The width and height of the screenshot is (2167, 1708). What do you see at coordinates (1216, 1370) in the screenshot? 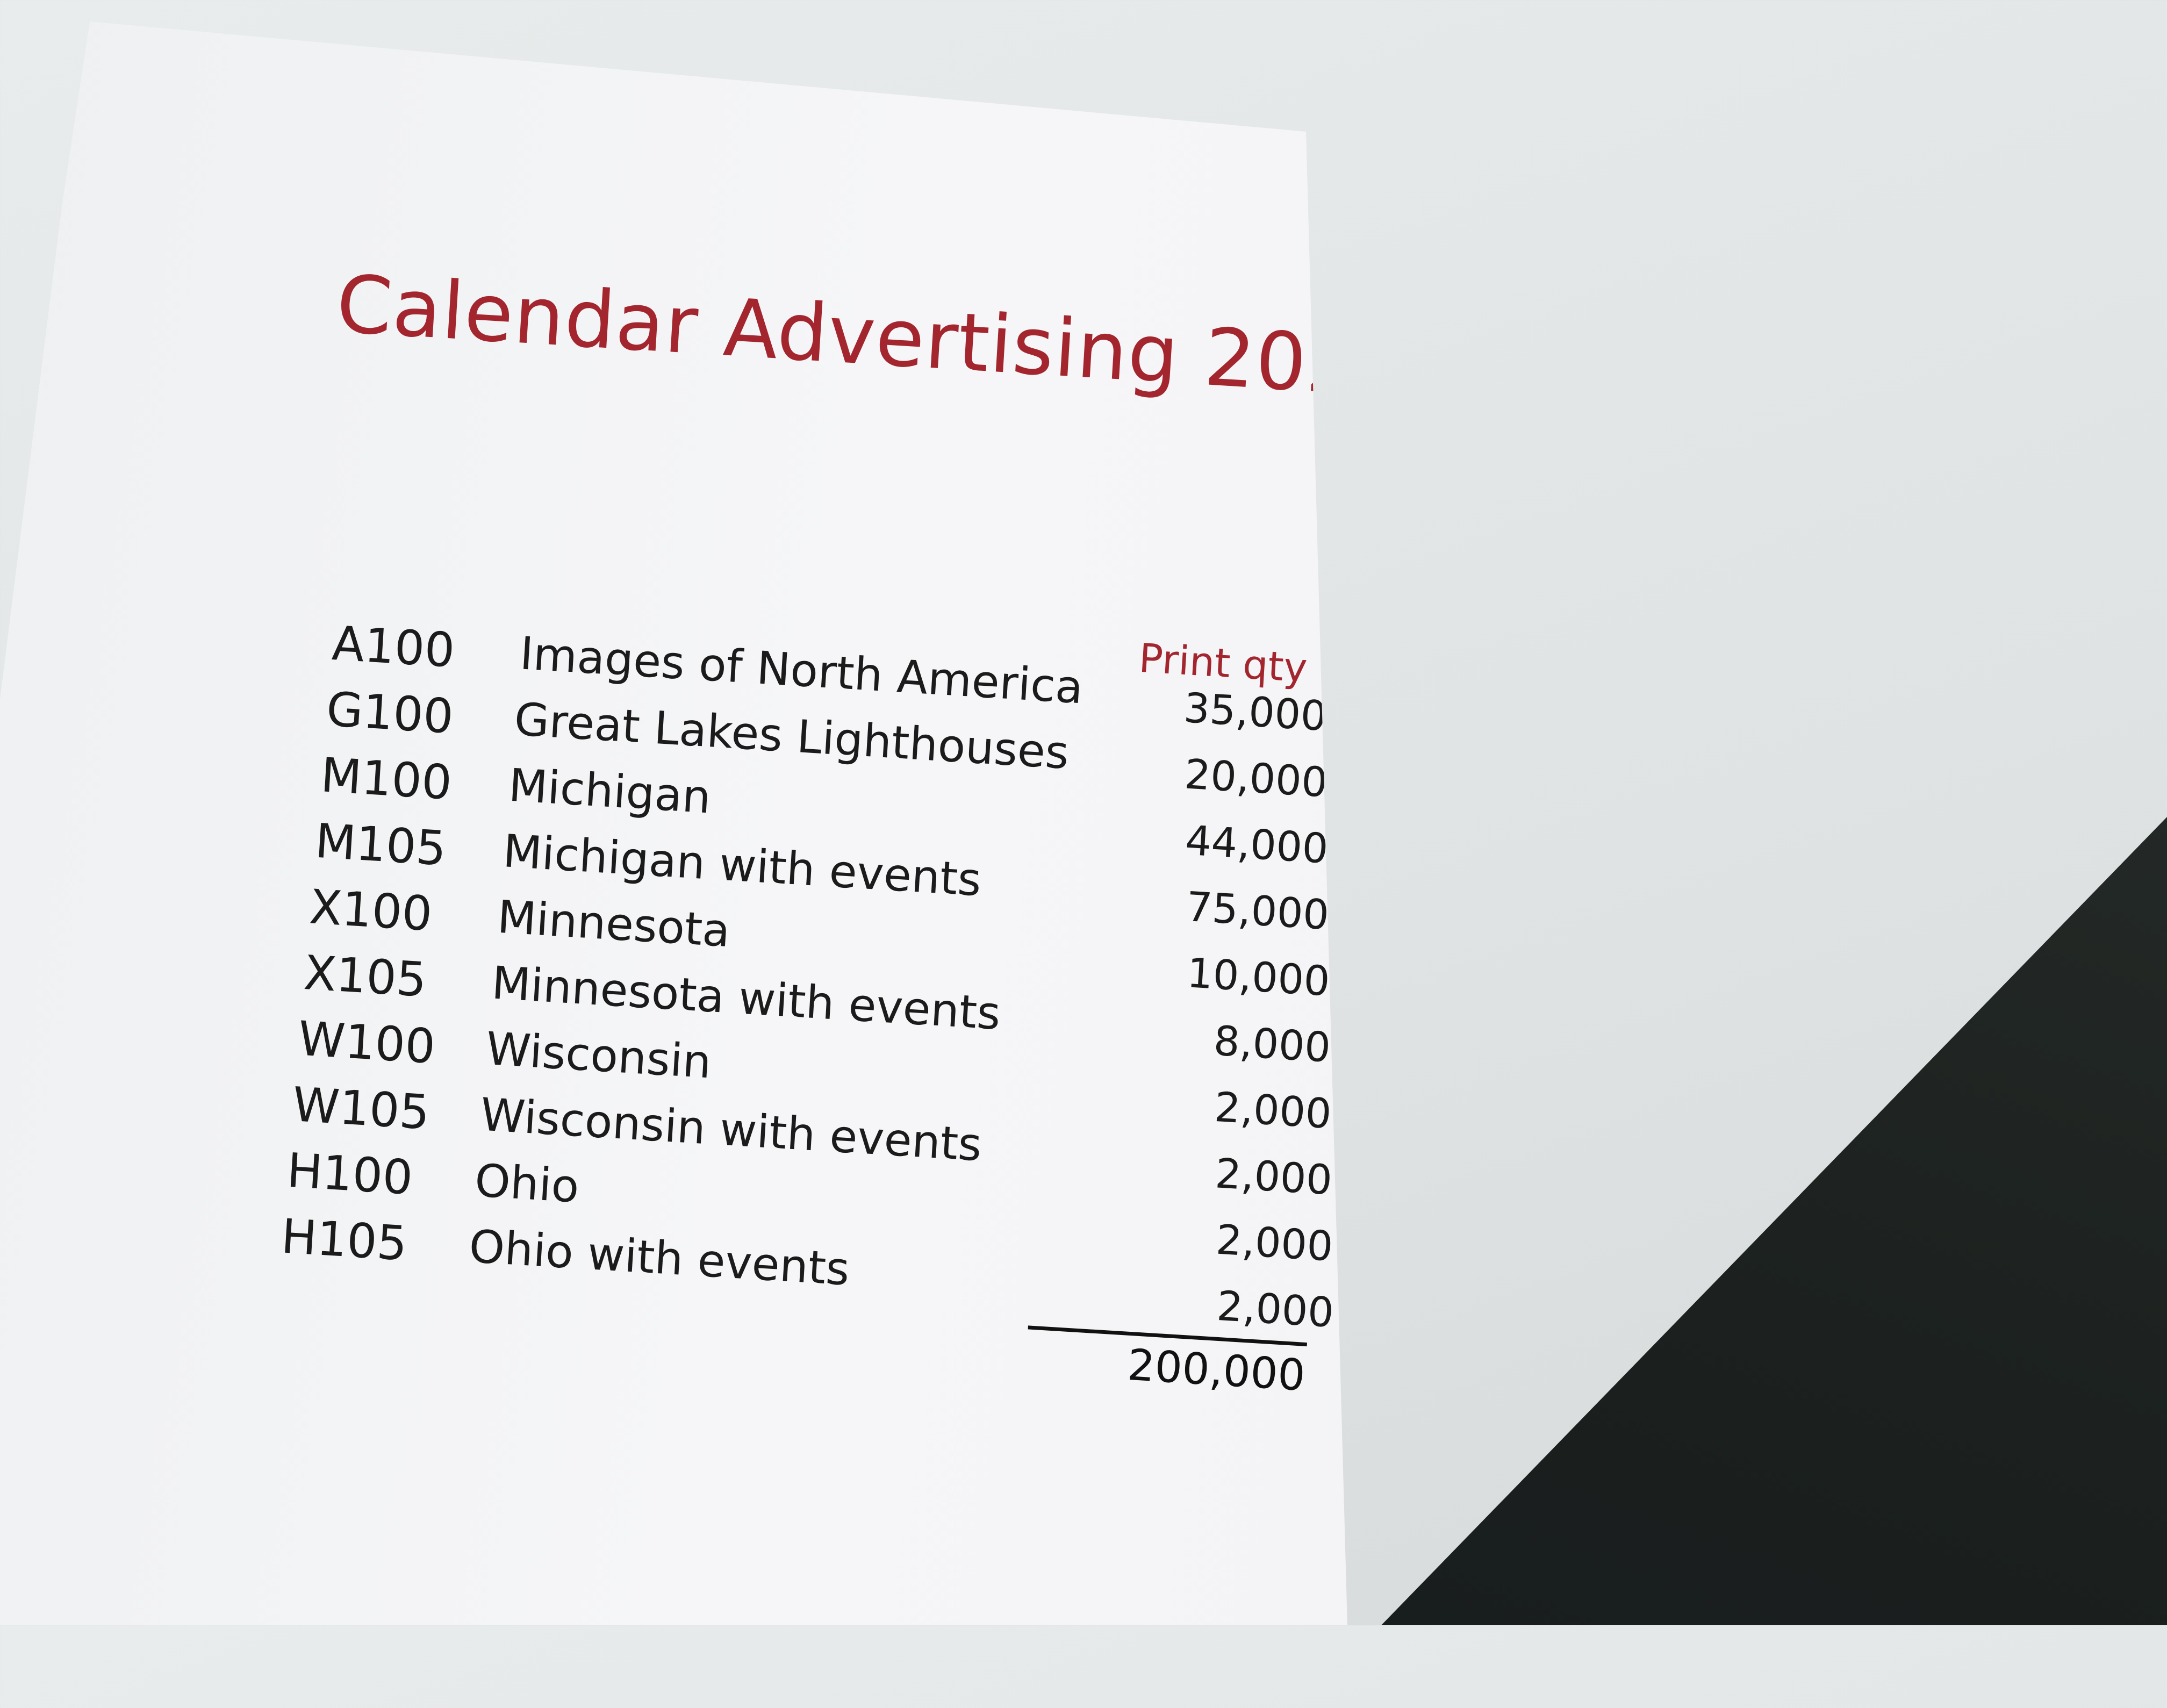
I see `total-qty: 200,000` at bounding box center [1216, 1370].